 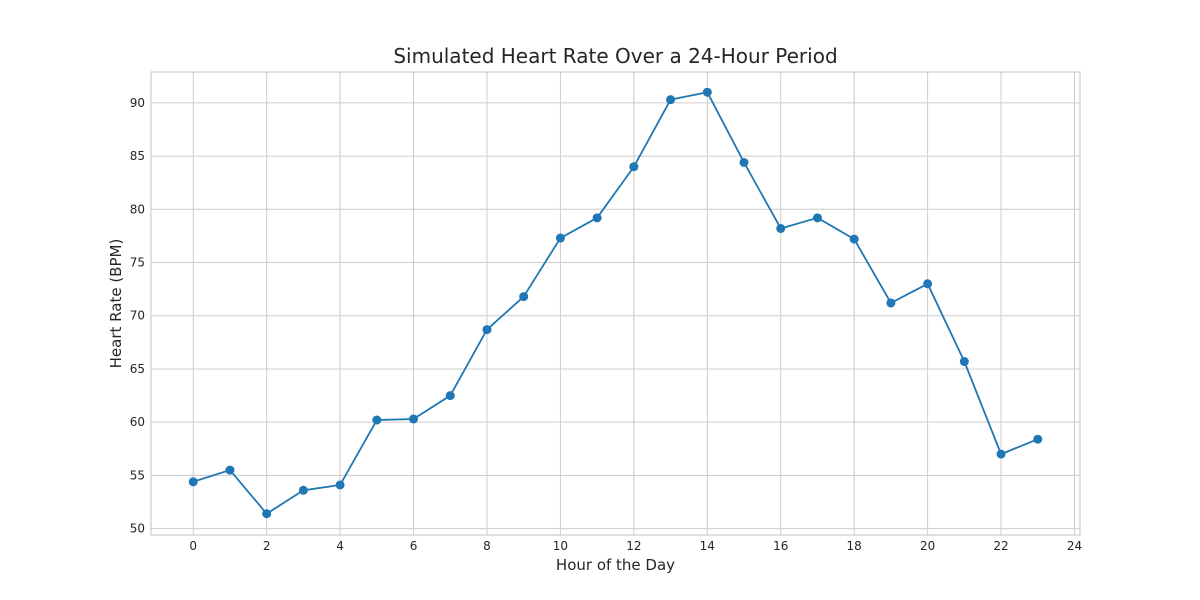 I want to click on x-tick-label: 8, so click(x=487, y=546).